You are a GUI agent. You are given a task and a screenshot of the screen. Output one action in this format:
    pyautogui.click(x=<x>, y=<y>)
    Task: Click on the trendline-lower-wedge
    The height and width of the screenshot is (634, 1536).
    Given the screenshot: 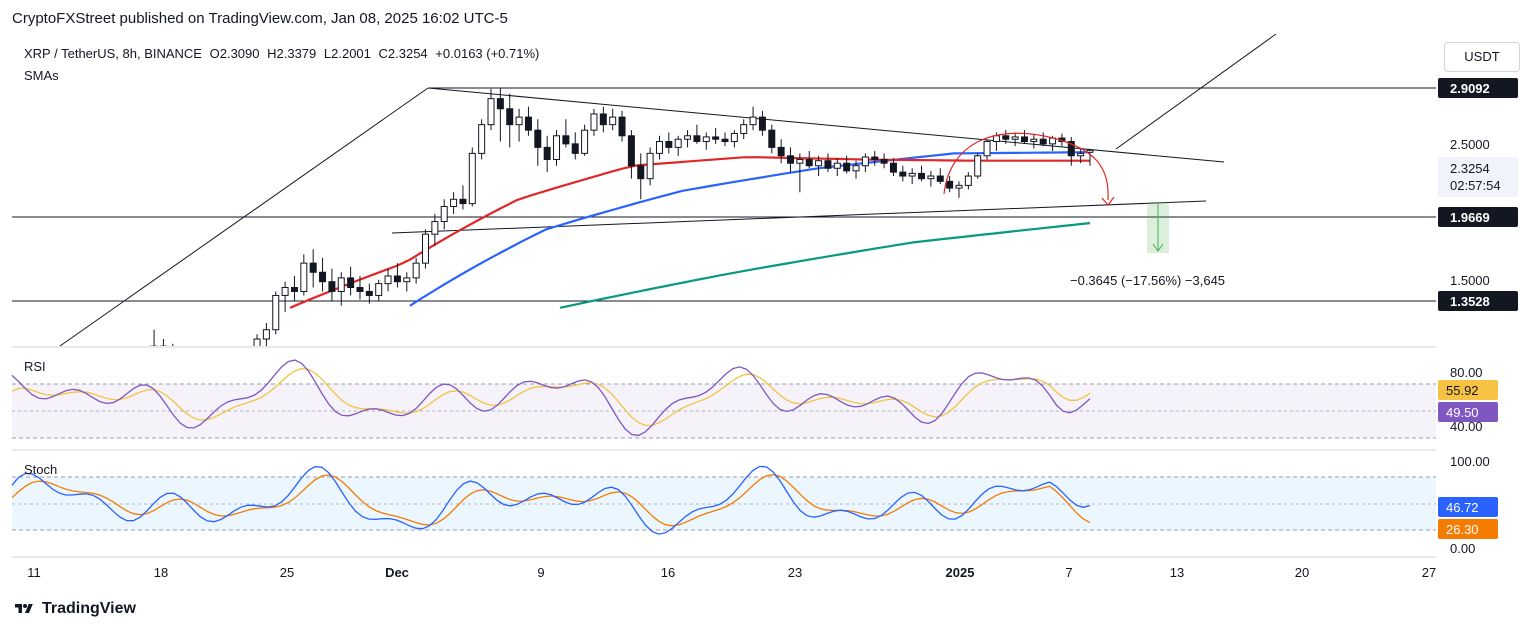 What is the action you would take?
    pyautogui.click(x=799, y=217)
    